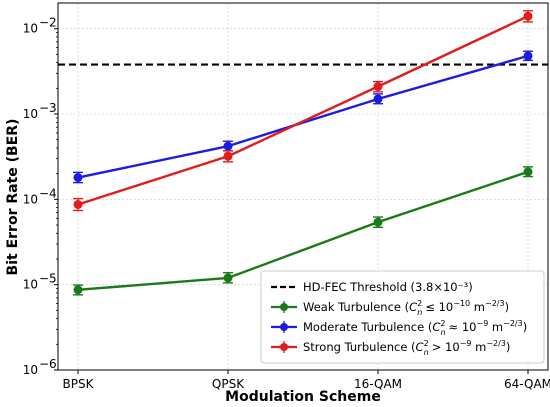 The width and height of the screenshot is (550, 407). What do you see at coordinates (48, 364) in the screenshot?
I see `y-tick-exponent: −6` at bounding box center [48, 364].